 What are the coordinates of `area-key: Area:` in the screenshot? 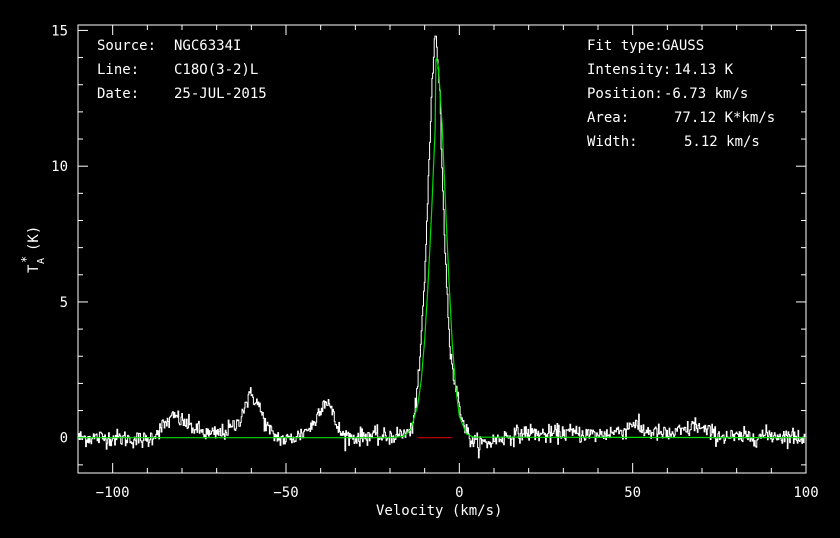 It's located at (608, 118).